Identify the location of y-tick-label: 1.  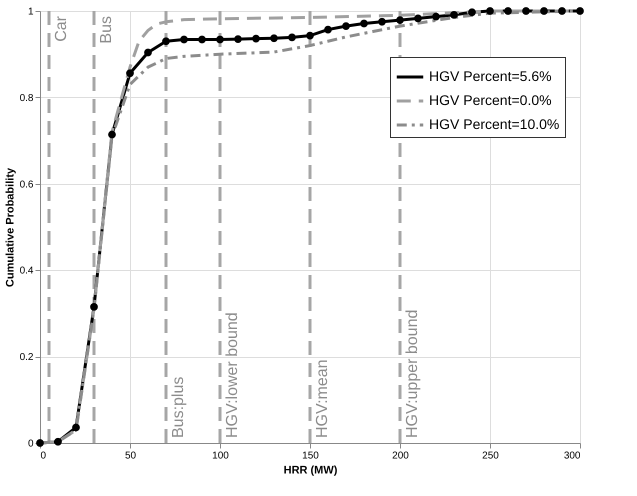
(31, 12).